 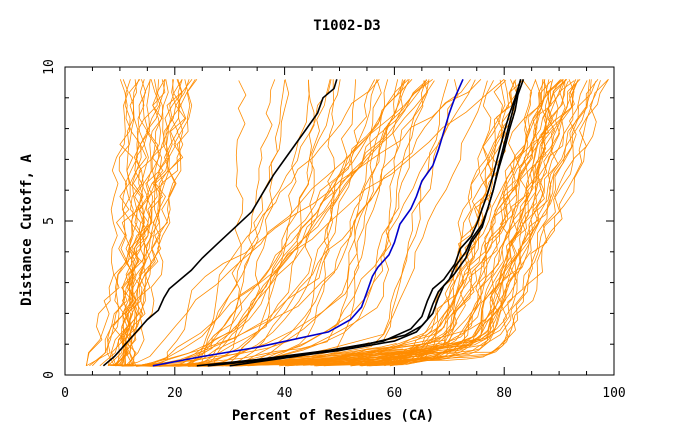 I want to click on y-tick-label-0: 0, so click(x=49, y=375).